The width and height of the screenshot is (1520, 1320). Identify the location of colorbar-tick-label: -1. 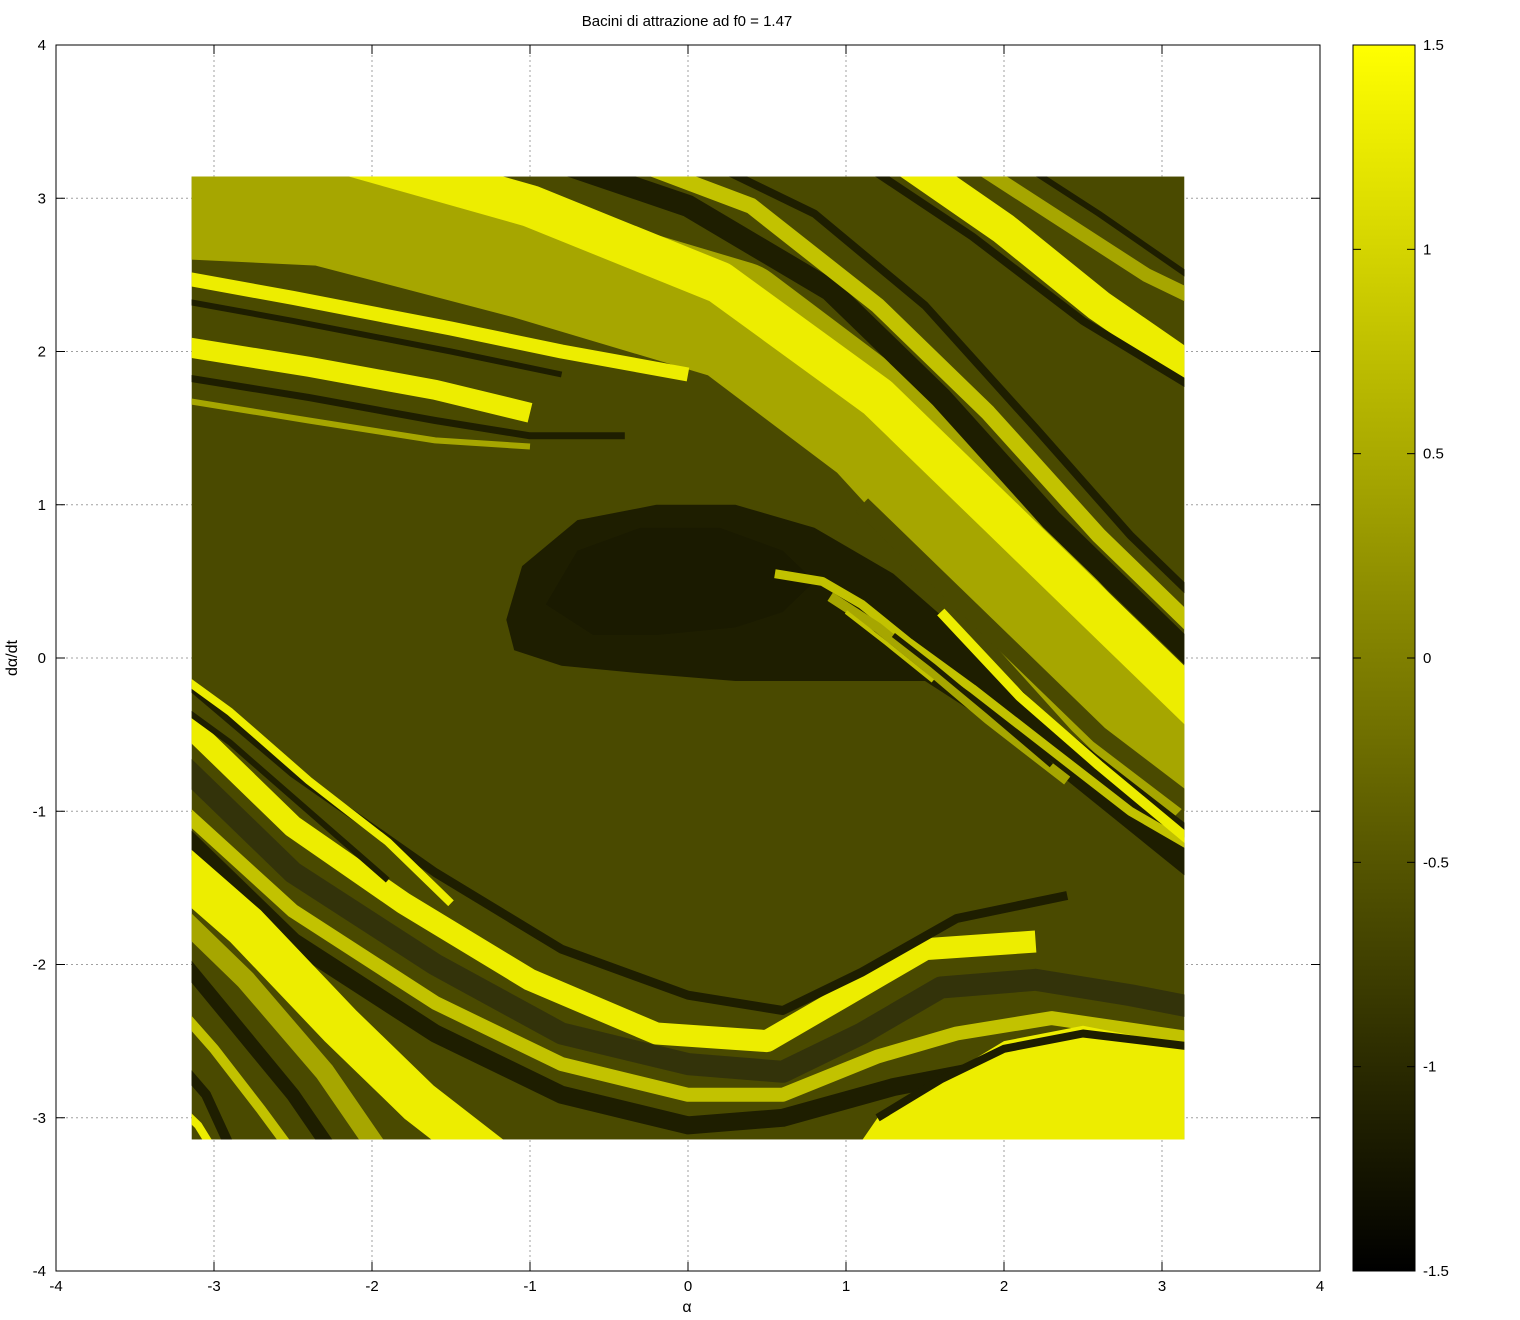
(1429, 1067).